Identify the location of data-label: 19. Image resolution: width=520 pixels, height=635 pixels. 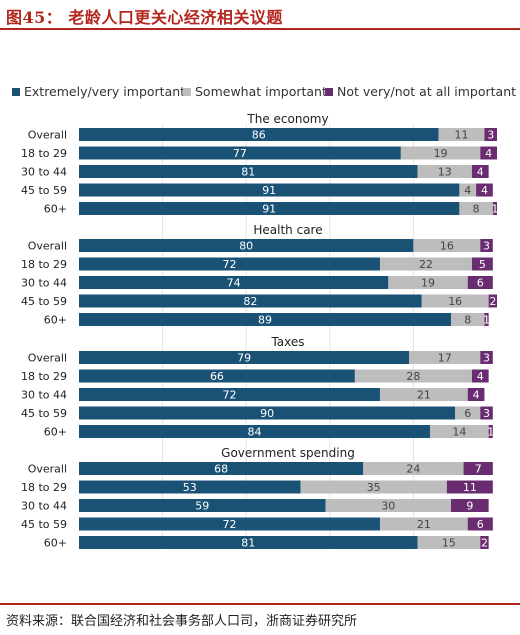
(441, 153).